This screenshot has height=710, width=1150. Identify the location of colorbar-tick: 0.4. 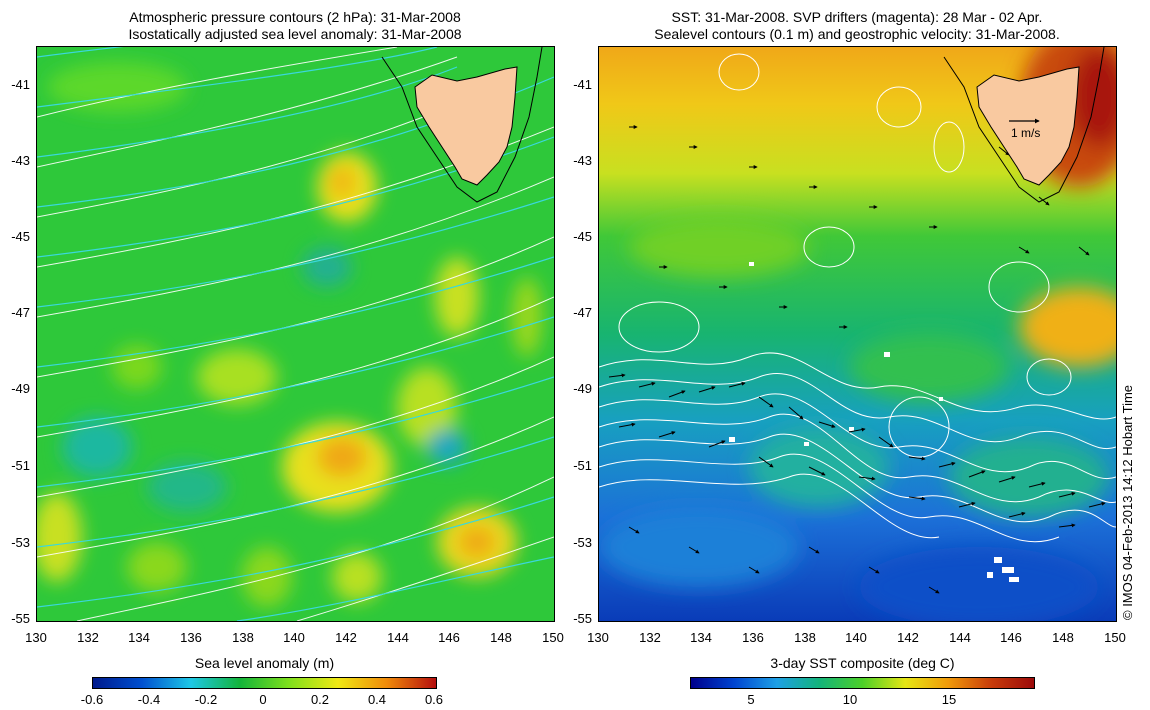
(377, 699).